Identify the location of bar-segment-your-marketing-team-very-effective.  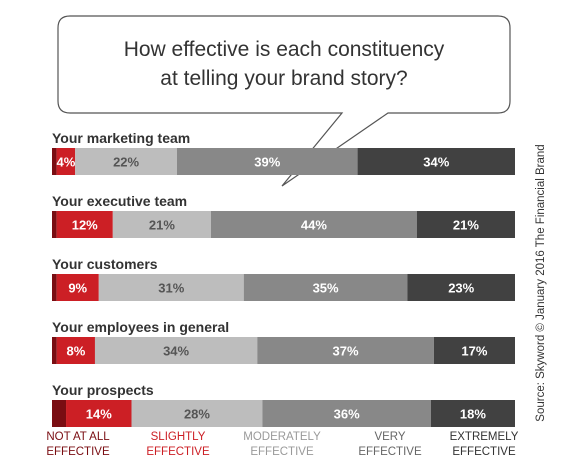
(267, 161).